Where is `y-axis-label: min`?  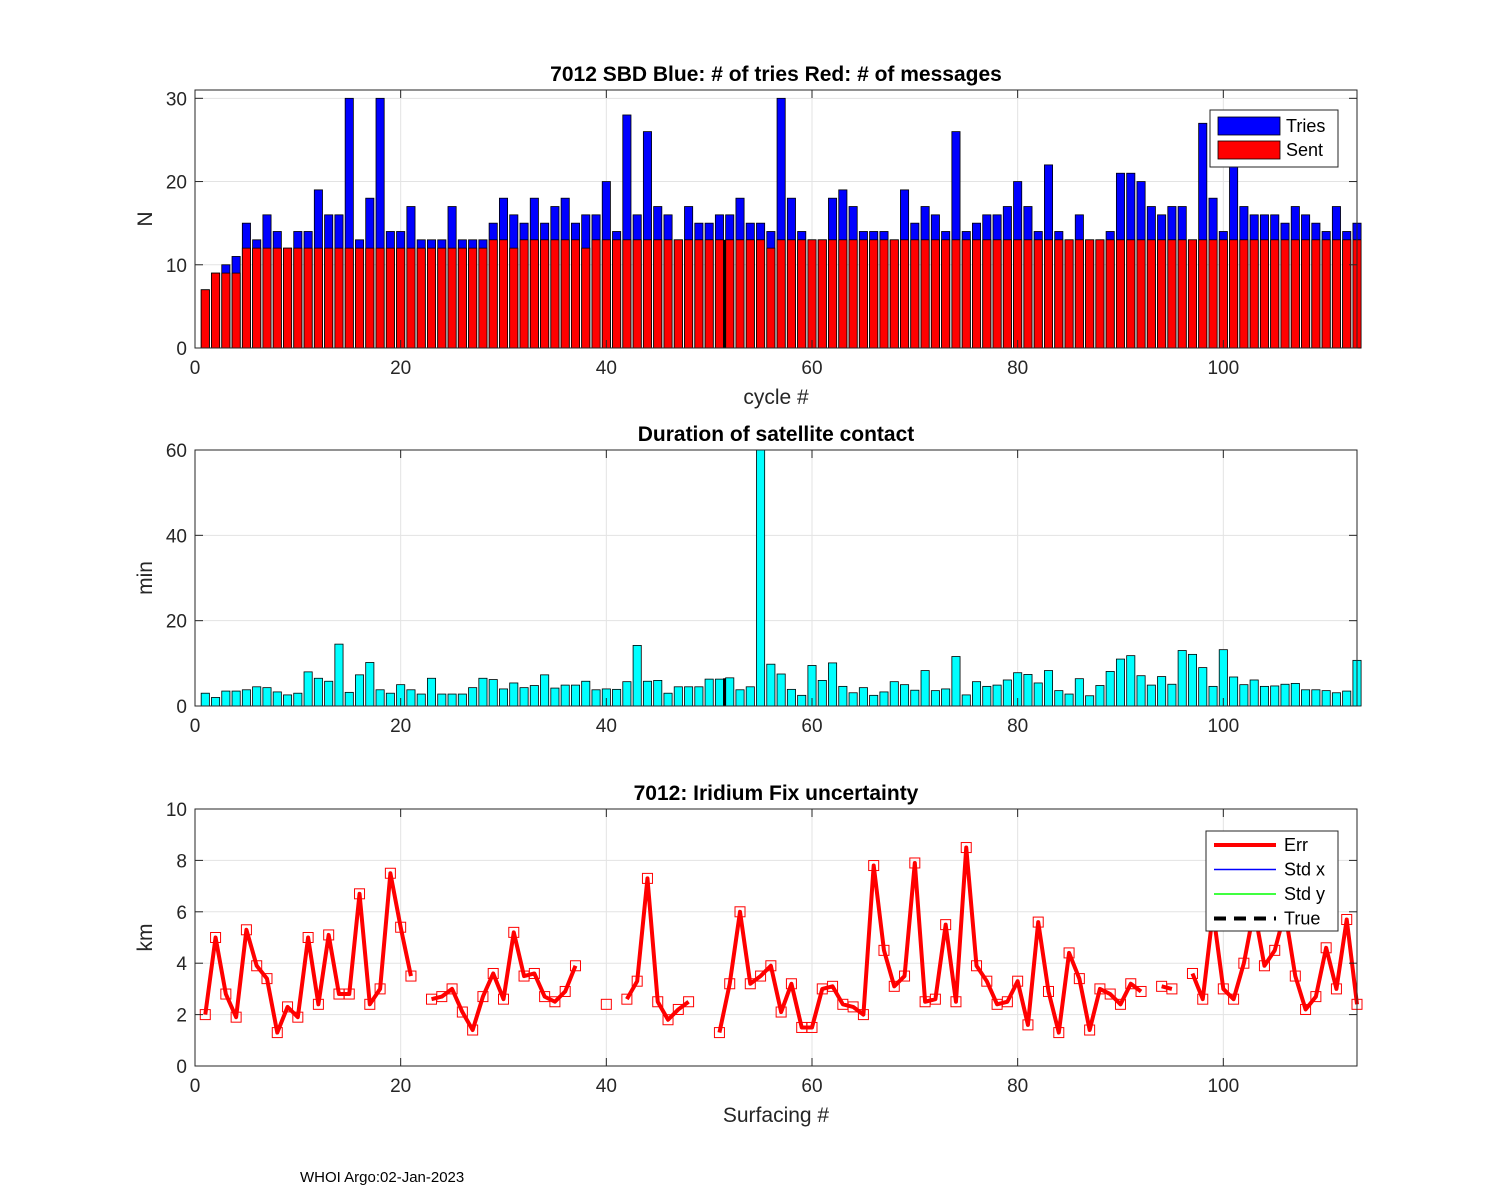
y-axis-label: min is located at coordinates (145, 578).